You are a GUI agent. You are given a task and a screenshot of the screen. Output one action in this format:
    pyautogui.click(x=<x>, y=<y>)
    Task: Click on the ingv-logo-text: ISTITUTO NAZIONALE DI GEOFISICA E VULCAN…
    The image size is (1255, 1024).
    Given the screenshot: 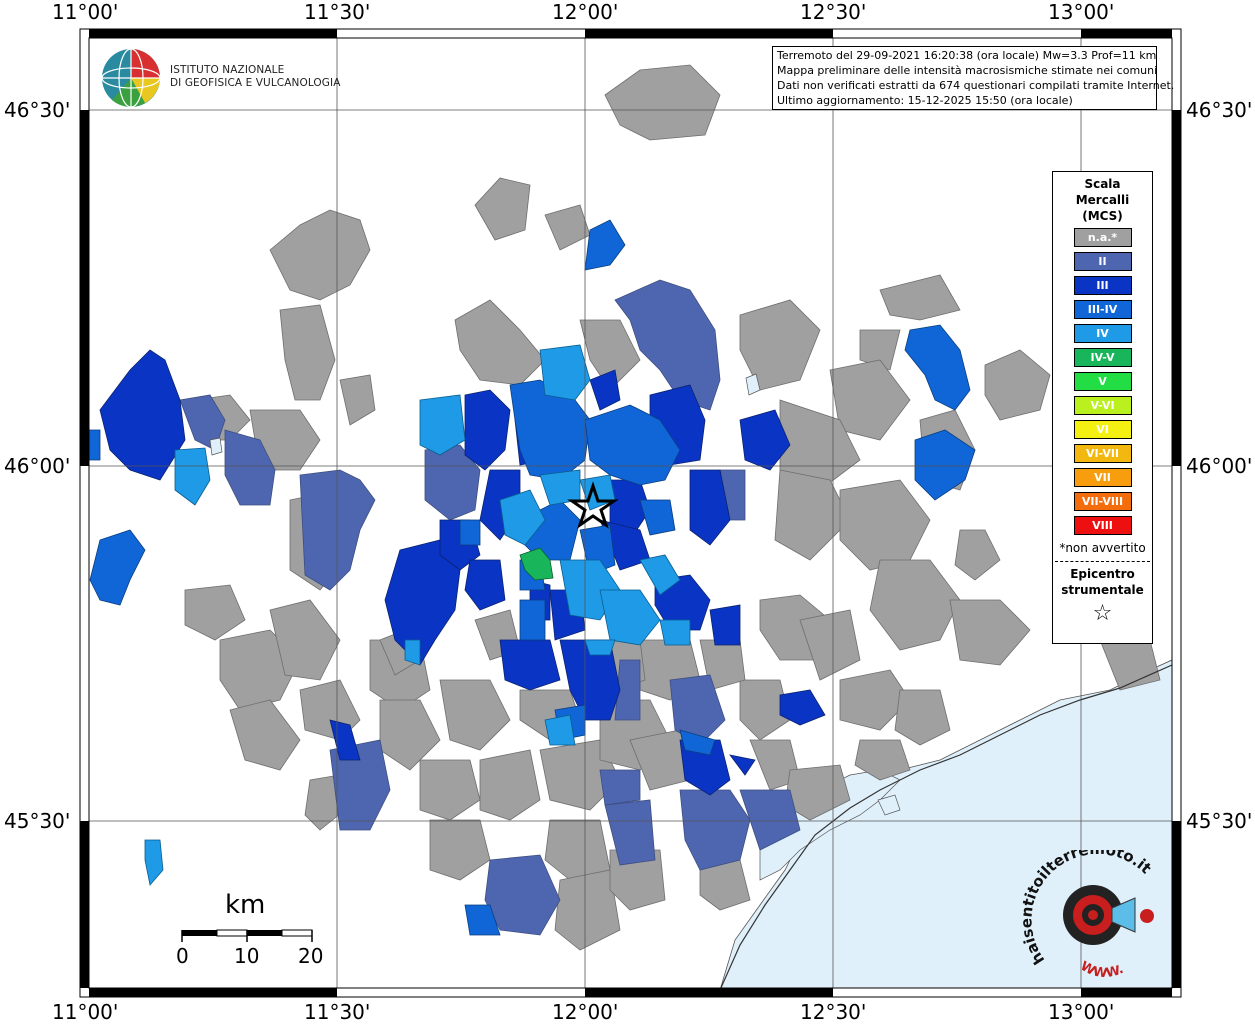 What is the action you would take?
    pyautogui.click(x=255, y=77)
    